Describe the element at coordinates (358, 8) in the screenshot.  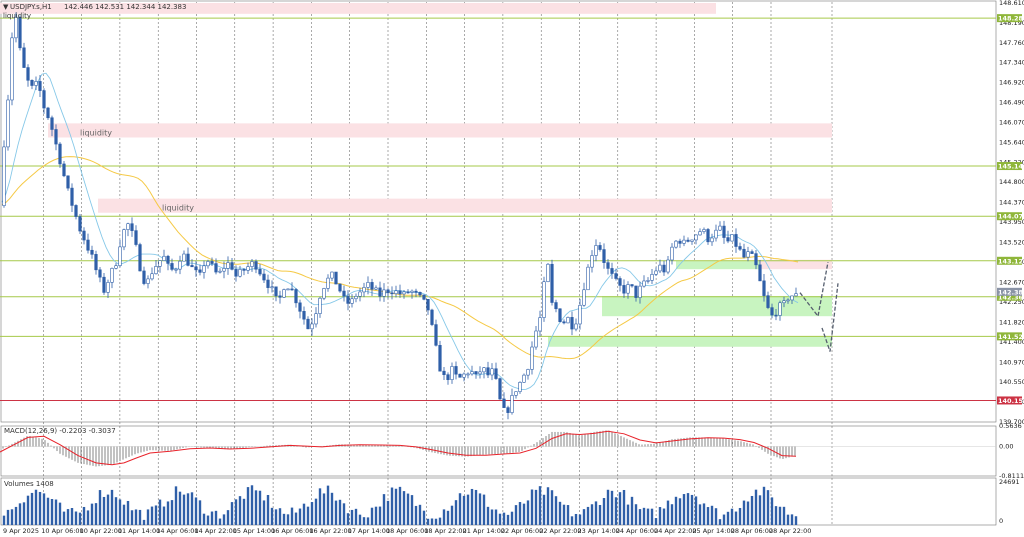
I see `supply-zone` at that location.